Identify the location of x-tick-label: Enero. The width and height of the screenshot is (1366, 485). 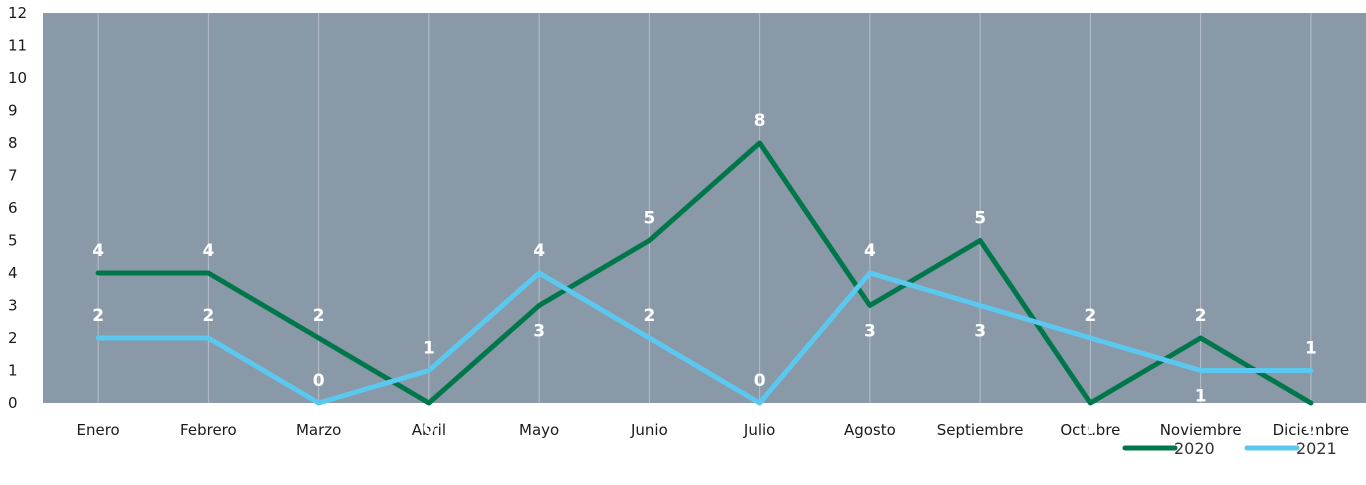
(98, 430).